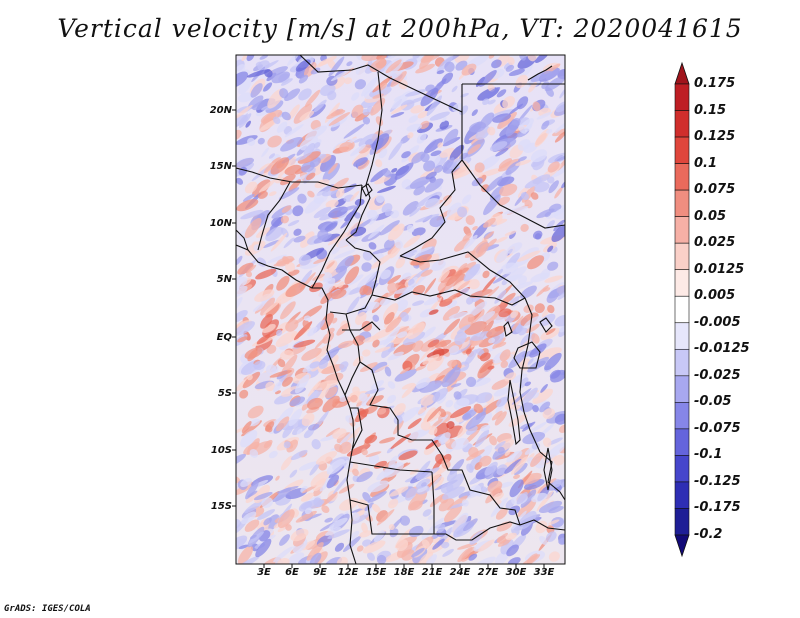  I want to click on grads-credit: GrADS: IGES/COLA, so click(47, 609).